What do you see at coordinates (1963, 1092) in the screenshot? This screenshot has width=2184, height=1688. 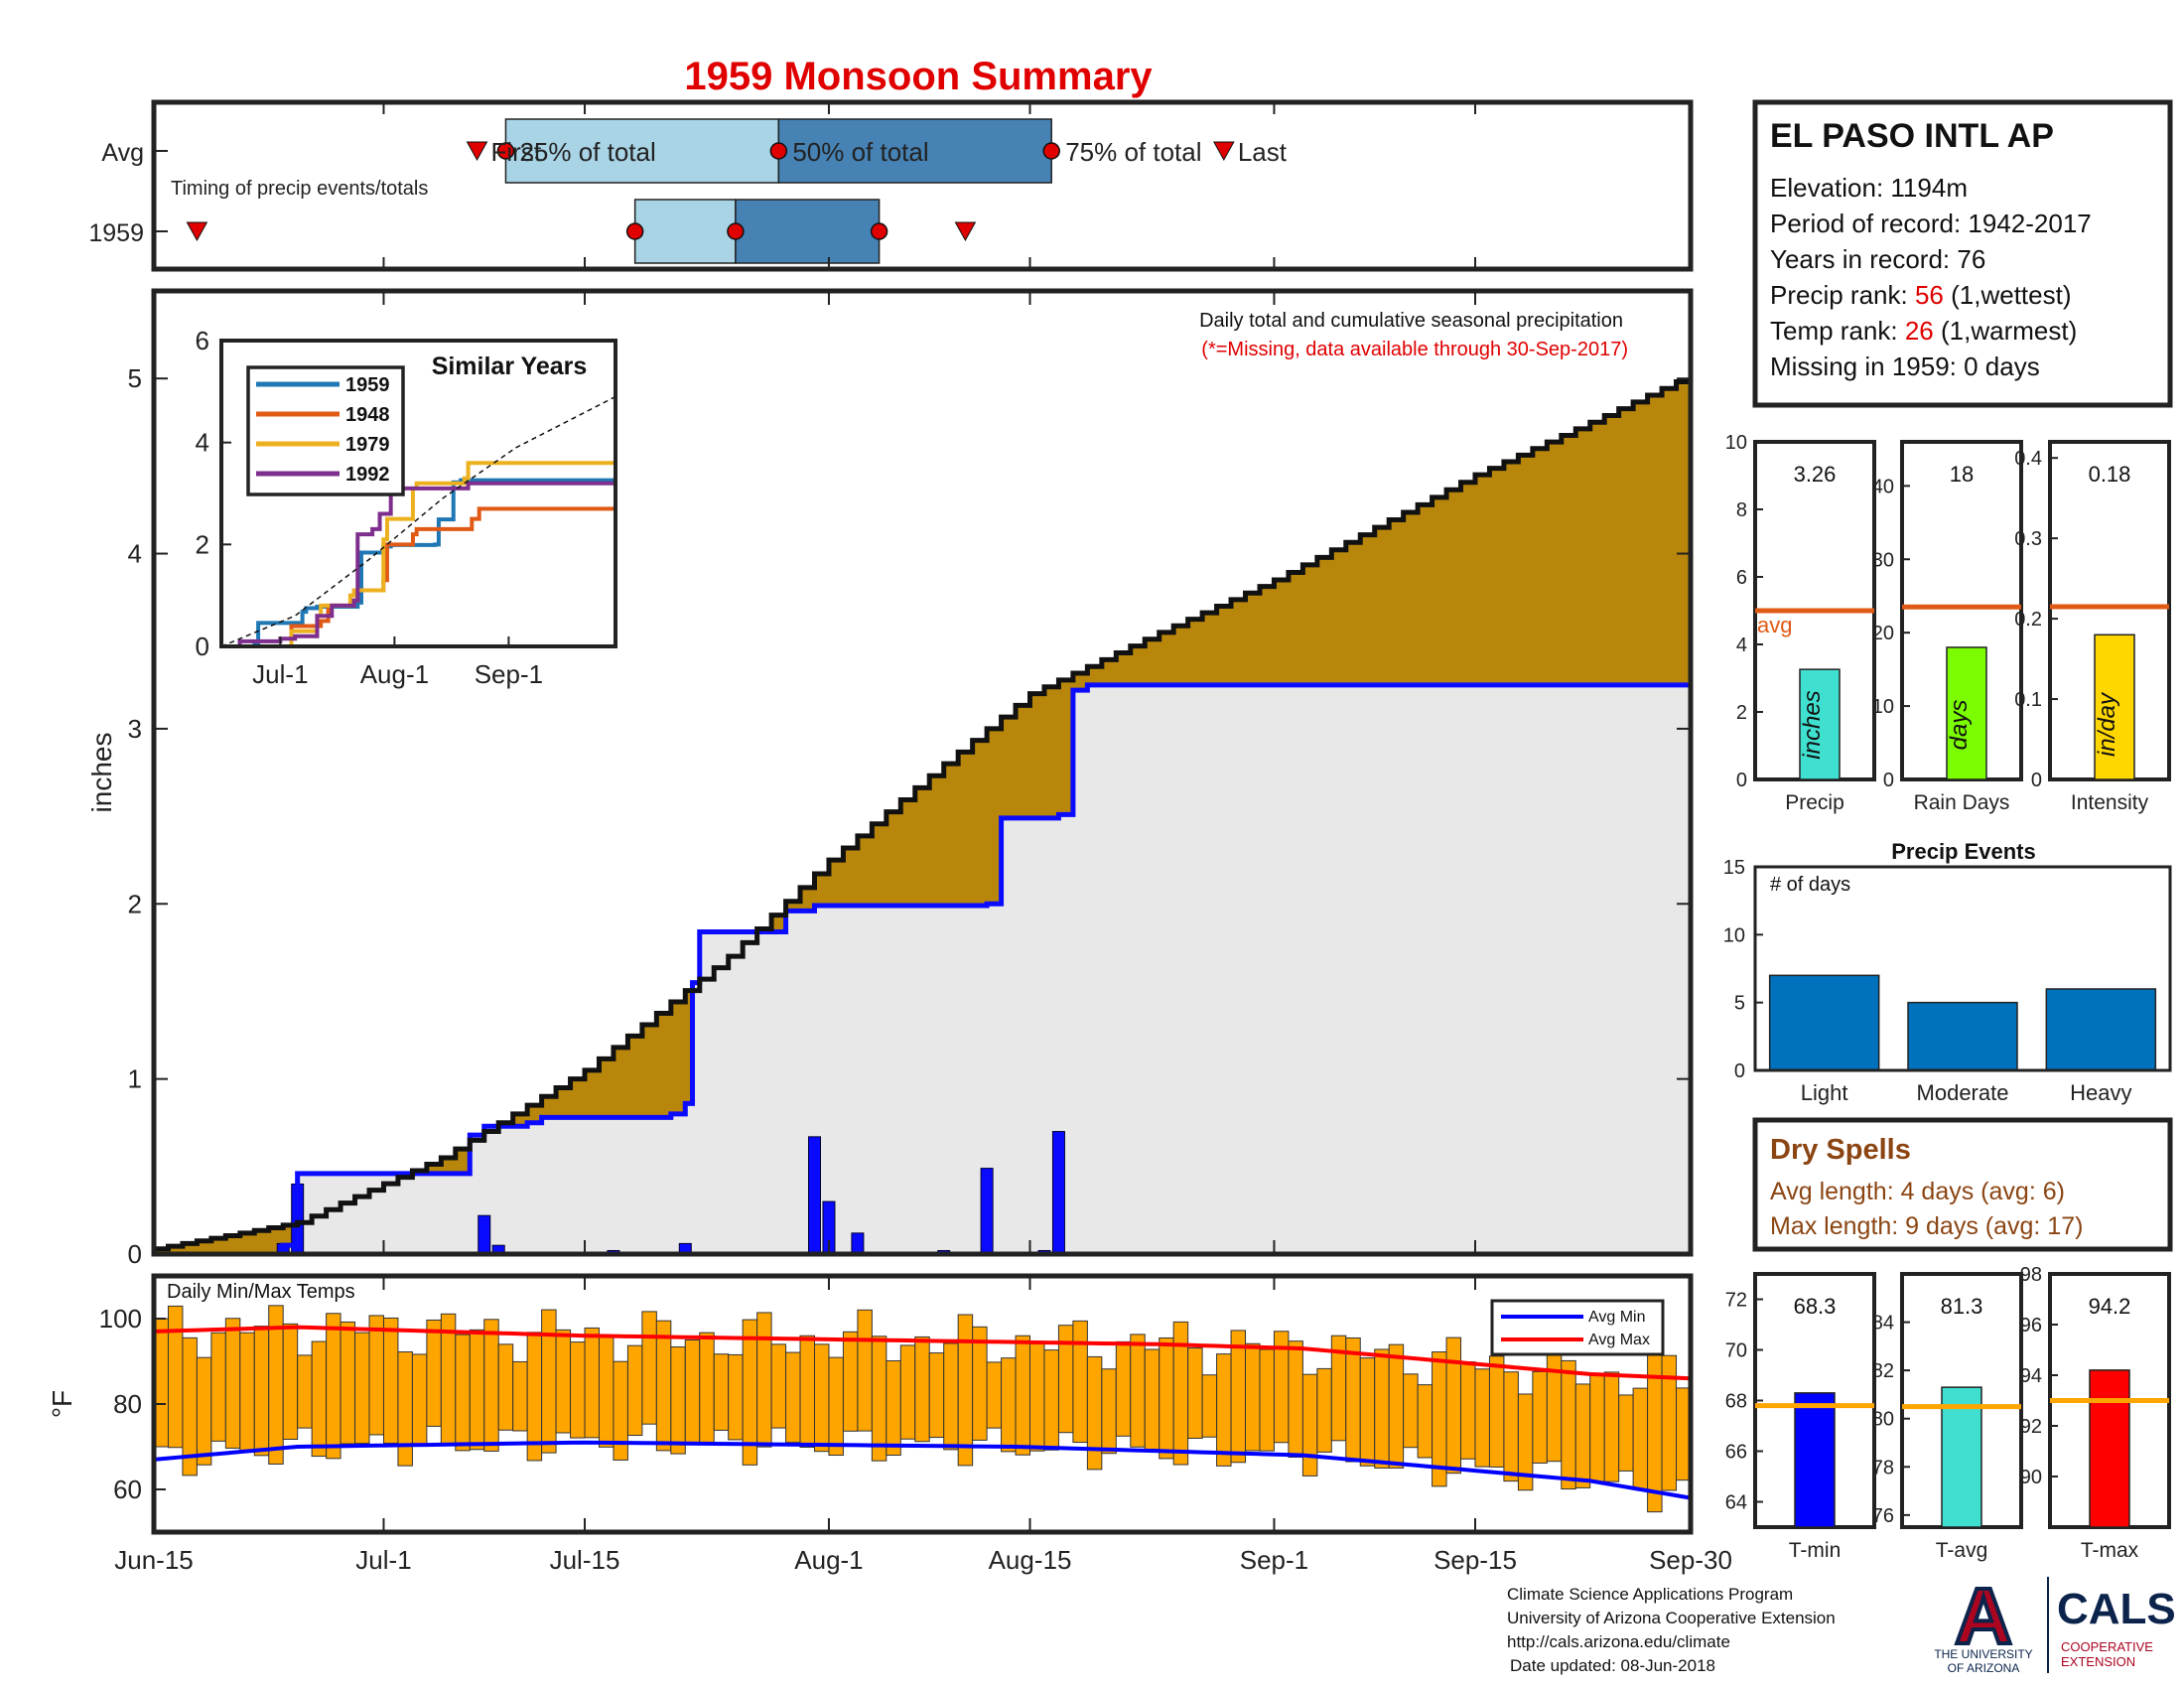 I see `precip-events-category: Moderate` at bounding box center [1963, 1092].